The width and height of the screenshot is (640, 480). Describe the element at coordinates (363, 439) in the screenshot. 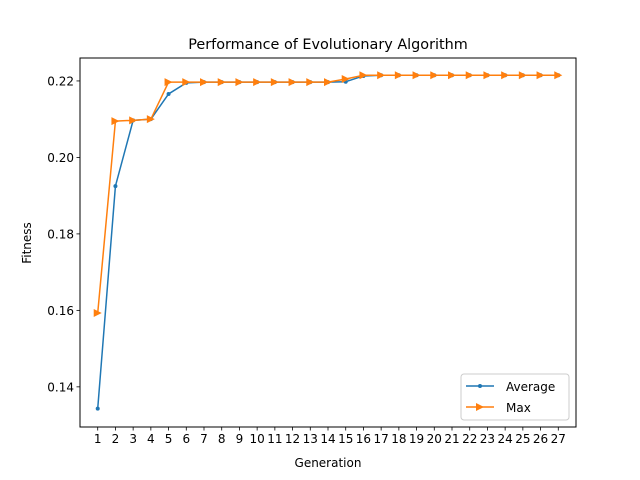

I see `x-tick-label: 16` at that location.